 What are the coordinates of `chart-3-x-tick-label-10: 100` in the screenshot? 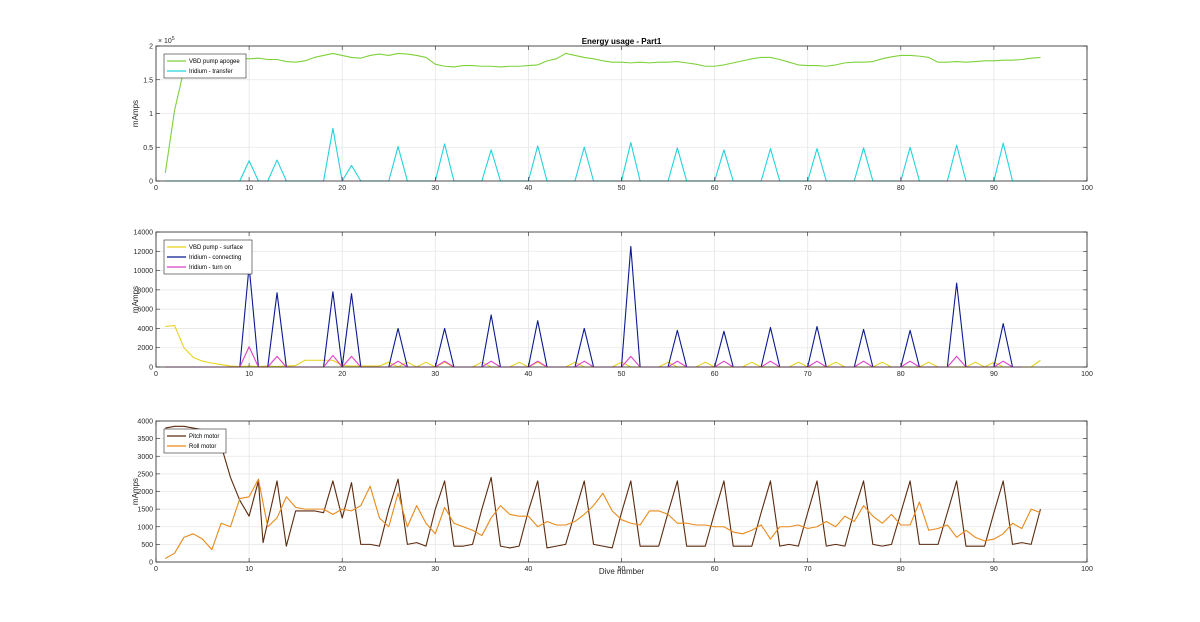 It's located at (1087, 569).